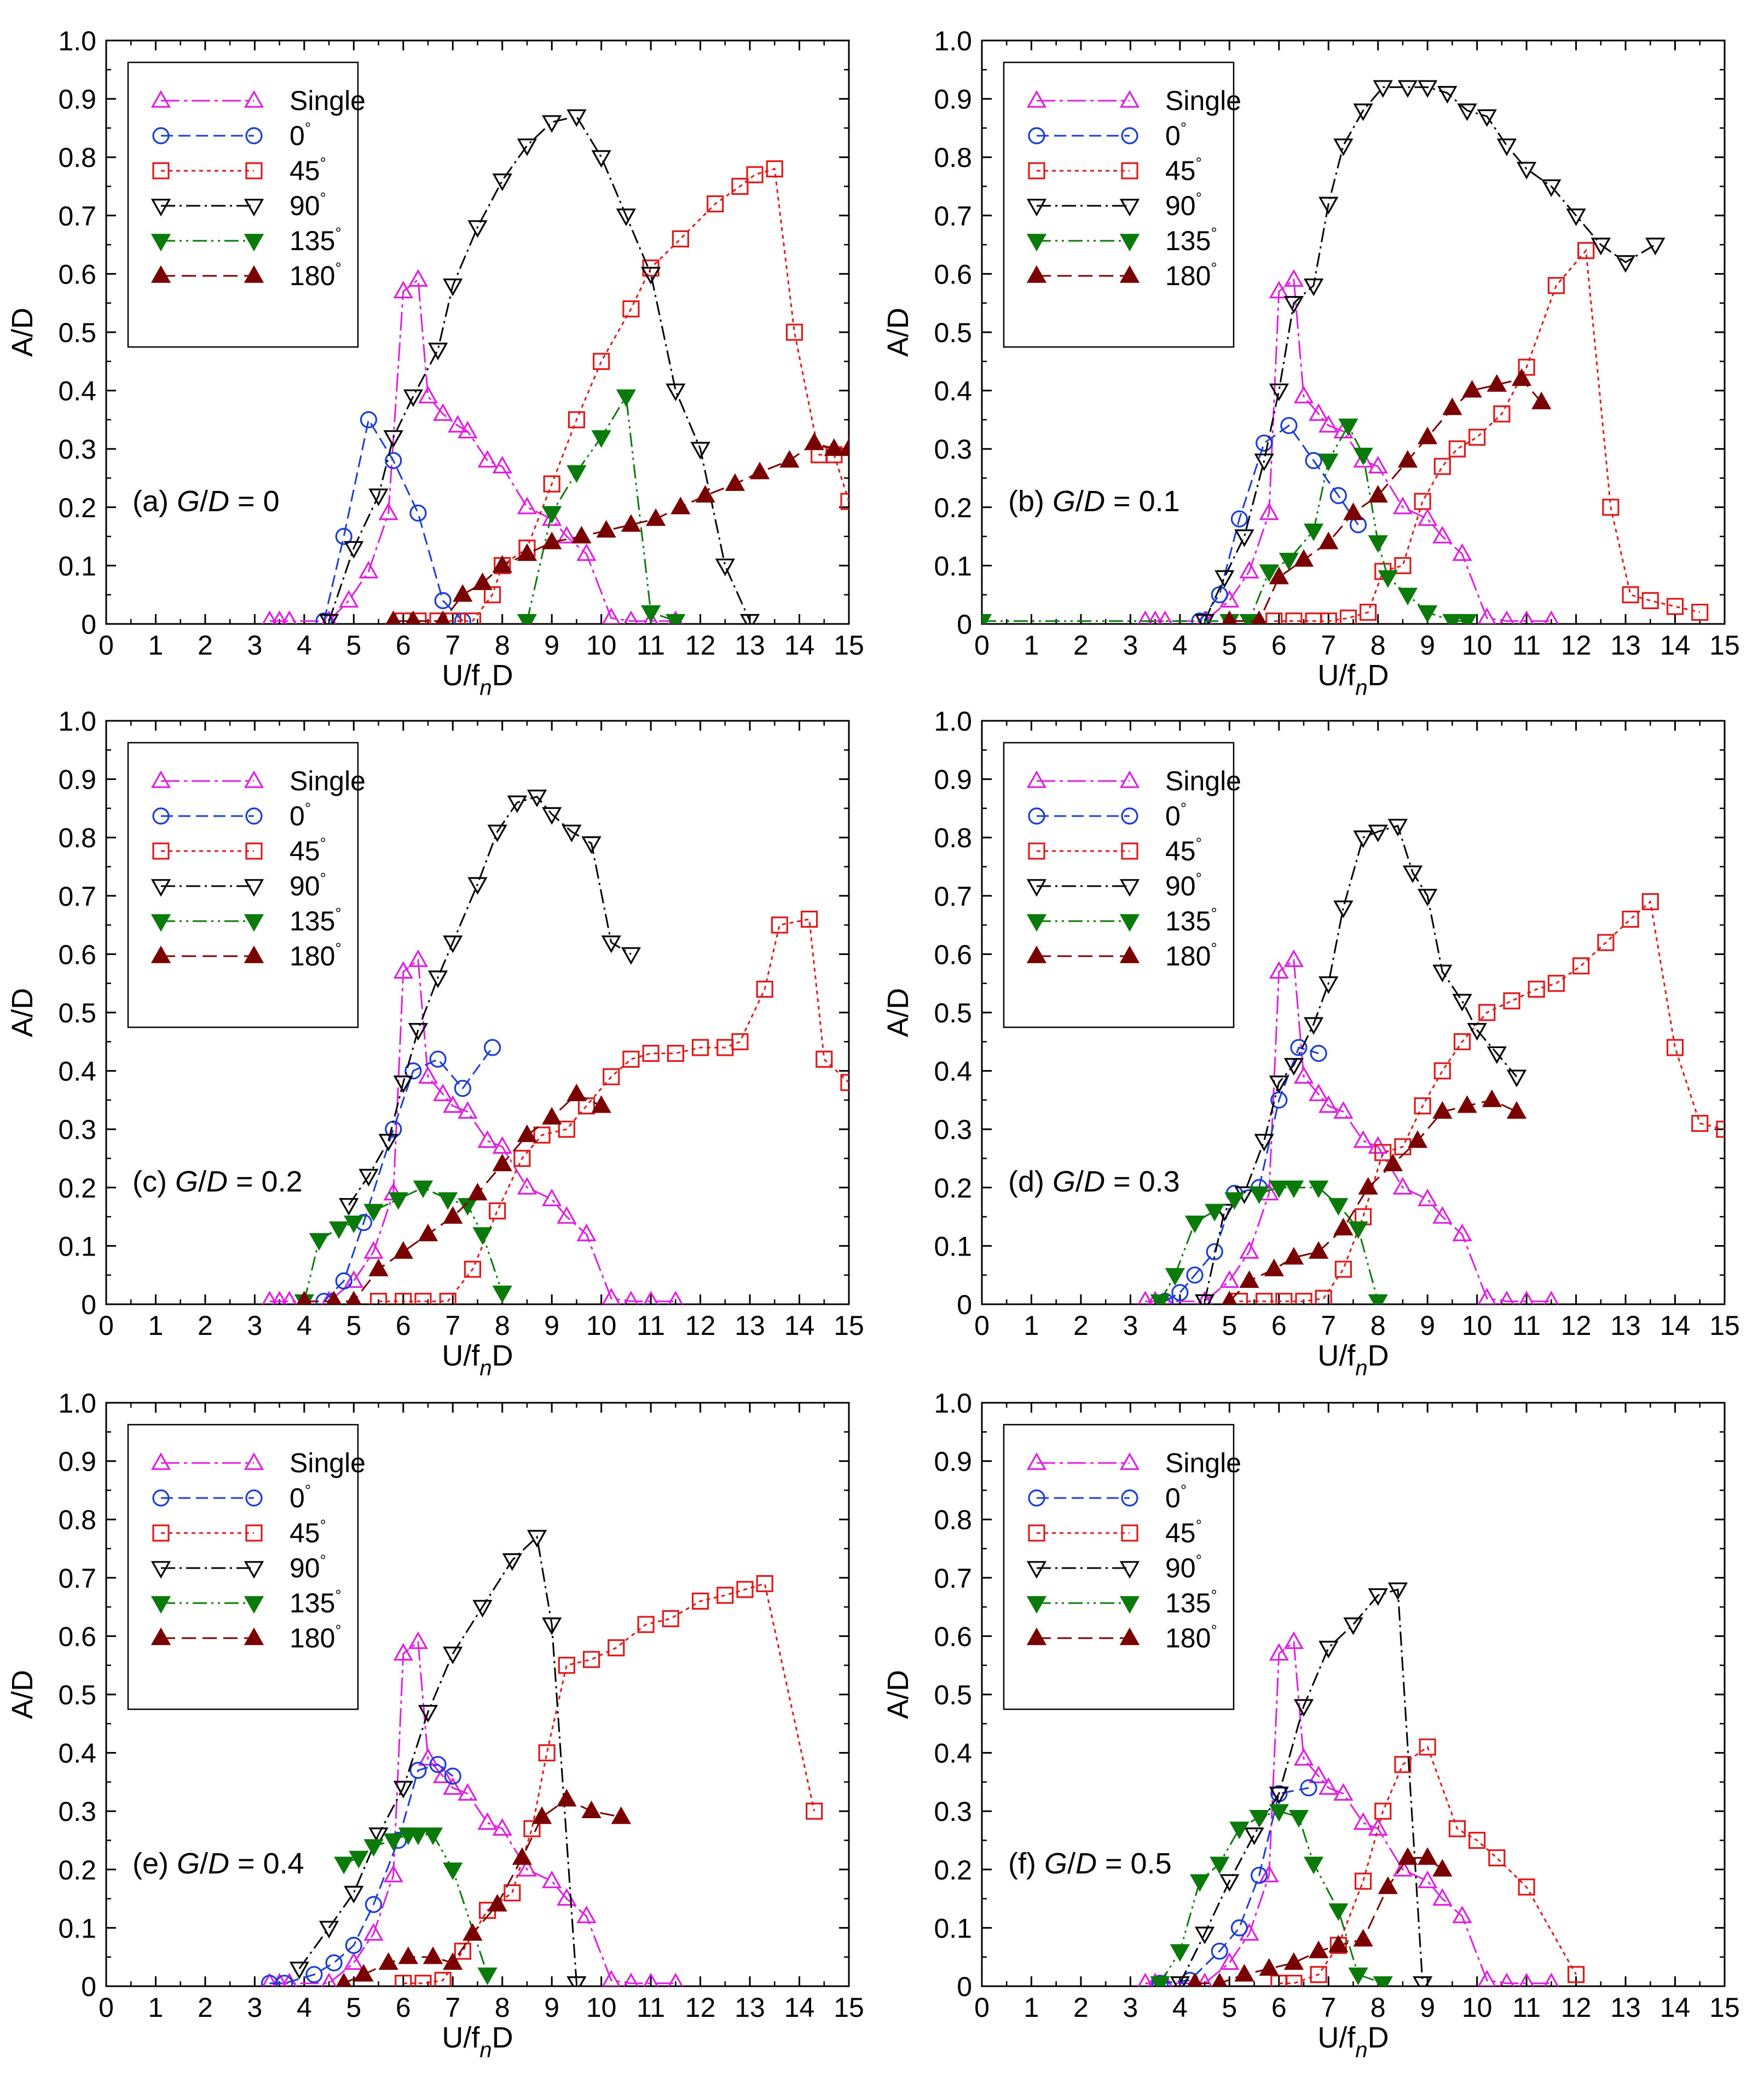 The image size is (1764, 2088). What do you see at coordinates (478, 2041) in the screenshot?
I see `x-axis-label: U/fnD` at bounding box center [478, 2041].